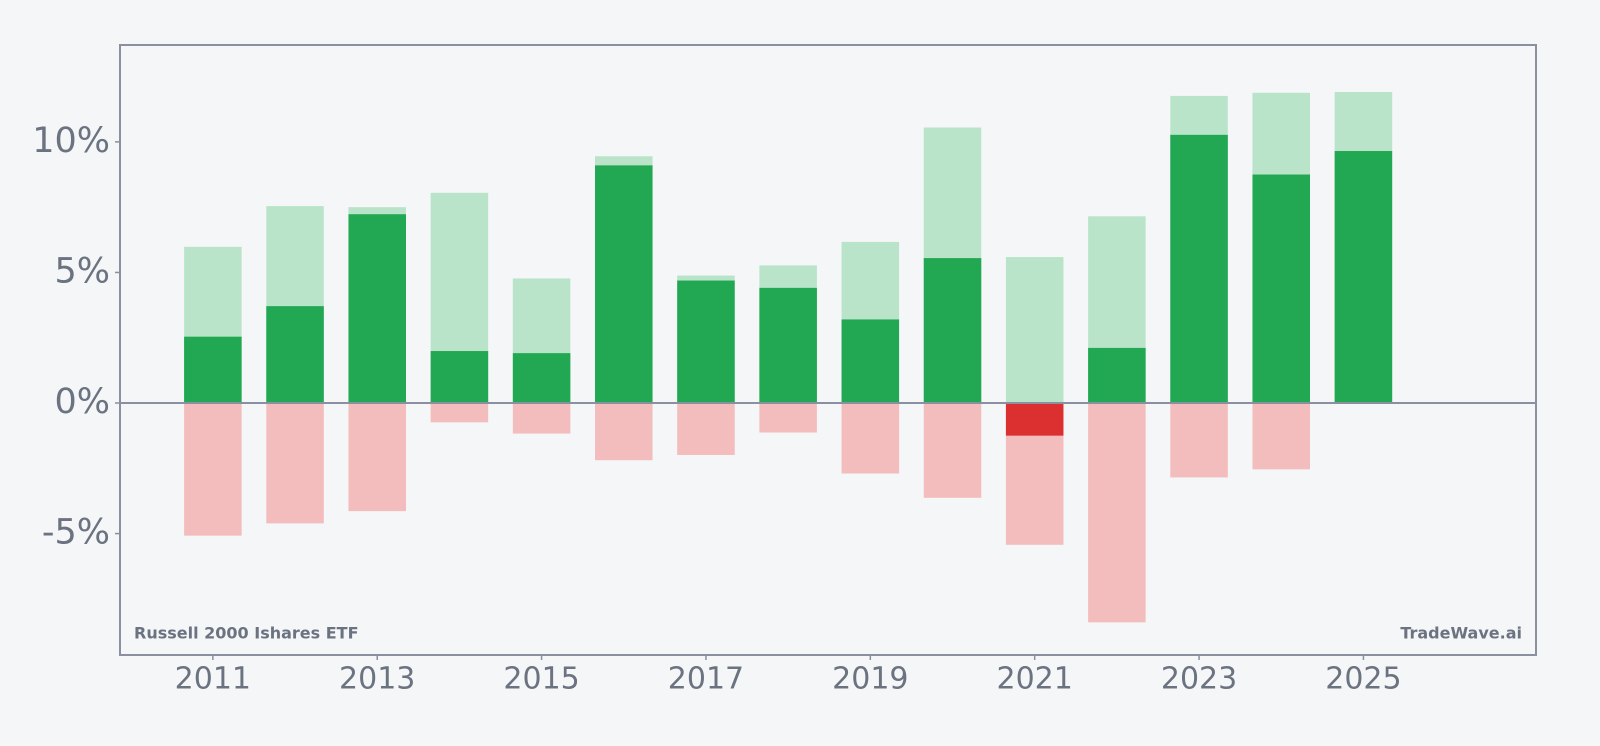 The width and height of the screenshot is (1600, 746). I want to click on y-tick-label: -5%, so click(76, 533).